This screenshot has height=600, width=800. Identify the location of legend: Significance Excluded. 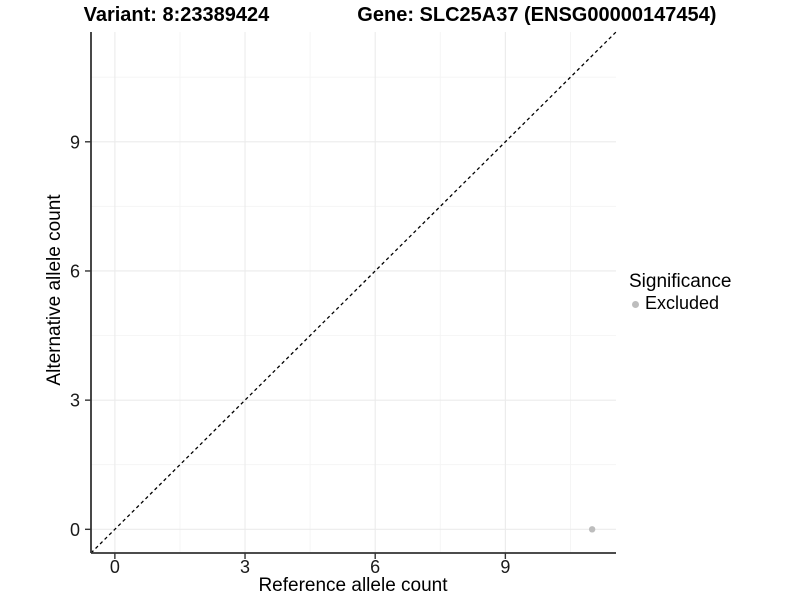
(680, 292).